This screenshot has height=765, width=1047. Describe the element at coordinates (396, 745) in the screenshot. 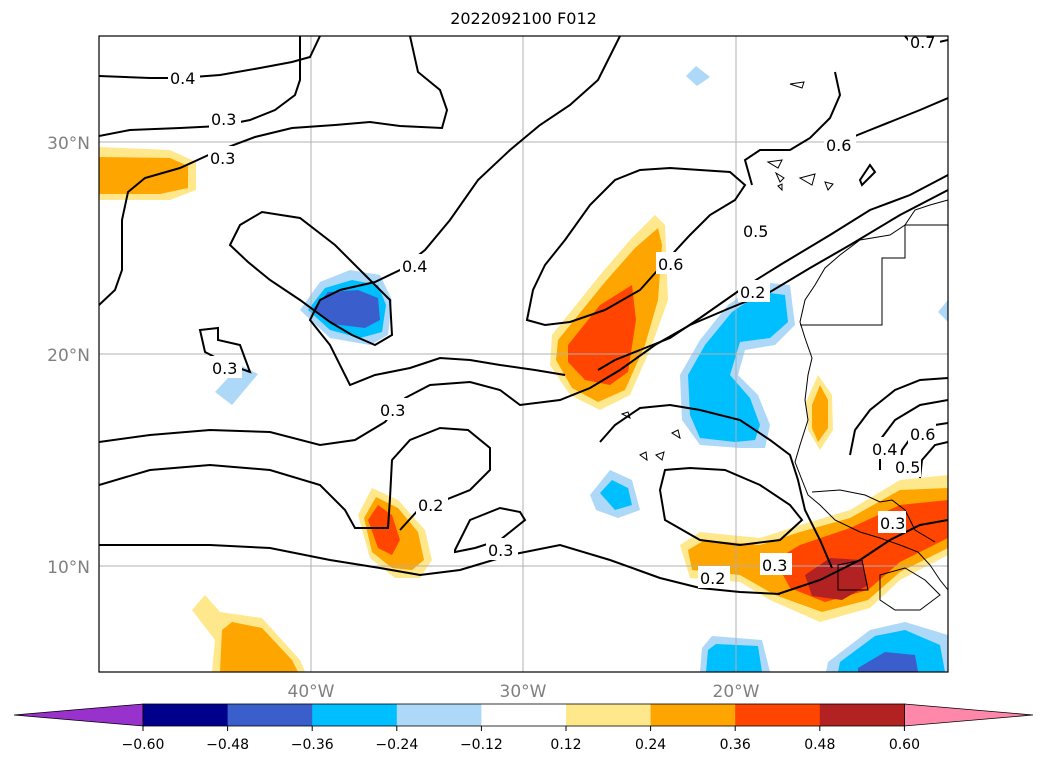

I see `colorbar-tick-label: −0.24` at that location.